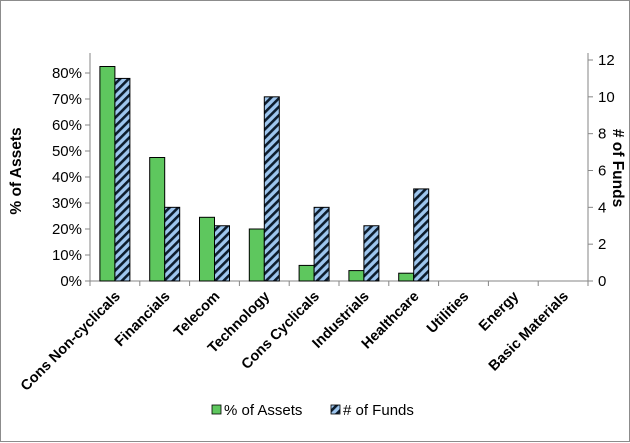  Describe the element at coordinates (67, 151) in the screenshot. I see `y-tick-label: 50%` at that location.